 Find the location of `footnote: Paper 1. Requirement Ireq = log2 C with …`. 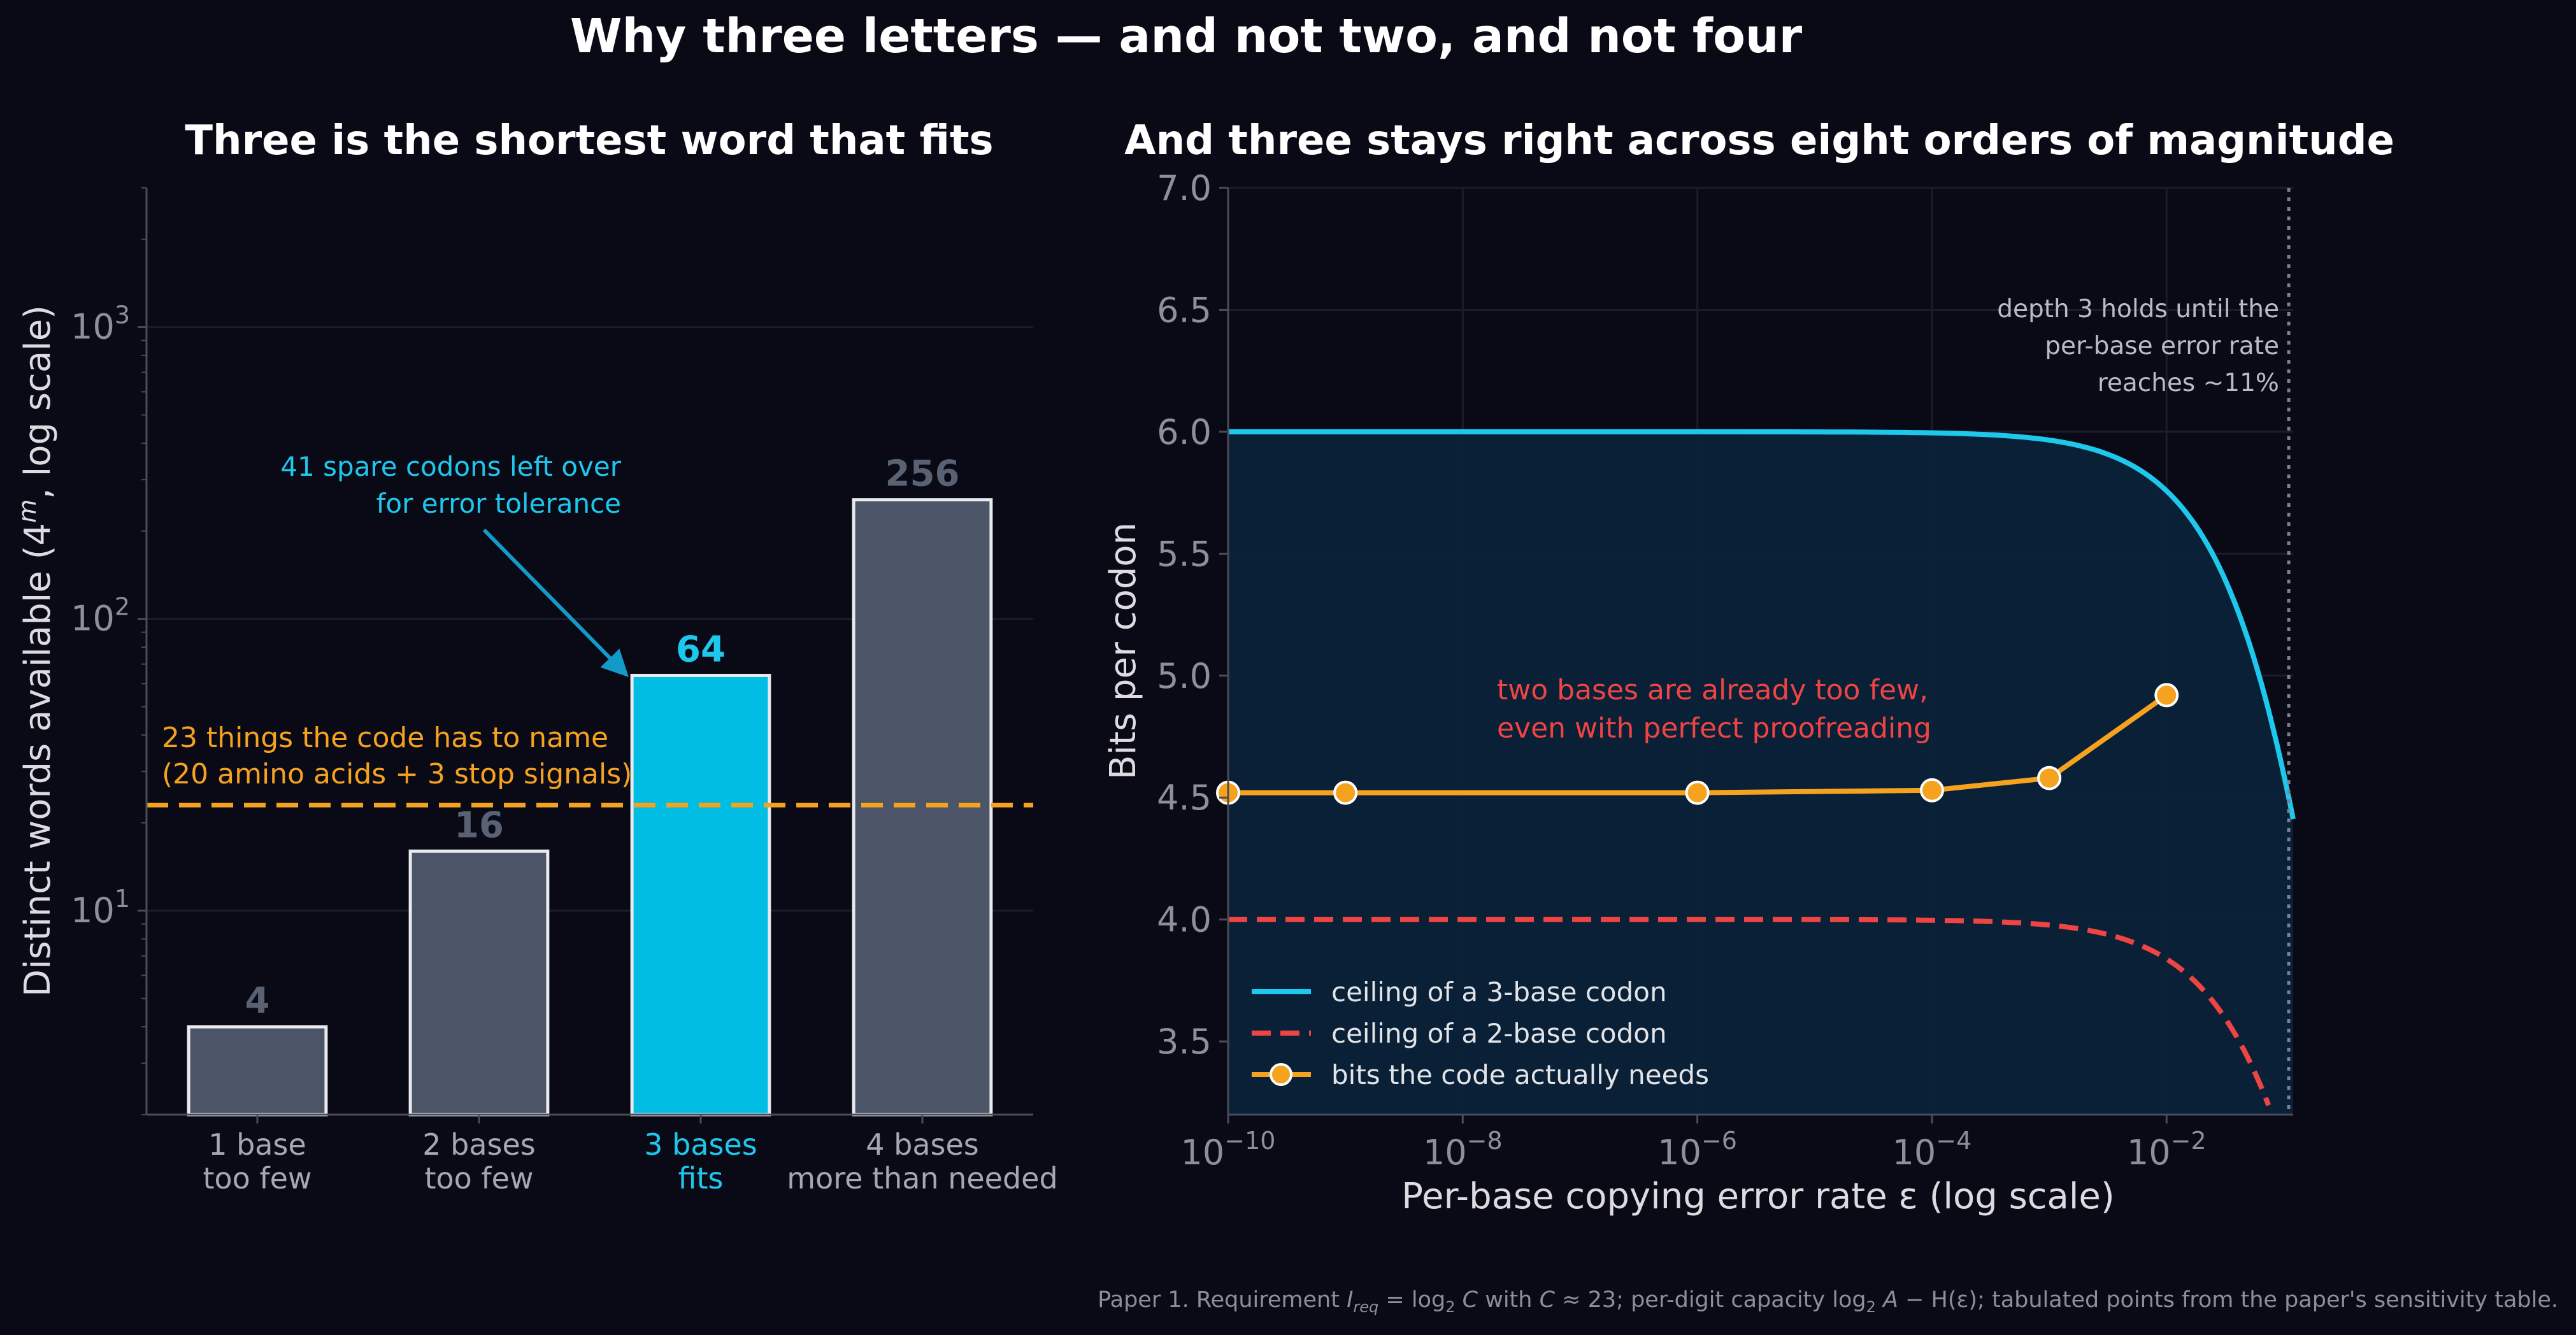

footnote: Paper 1. Requirement Ireq = log2 C with … is located at coordinates (1828, 1301).